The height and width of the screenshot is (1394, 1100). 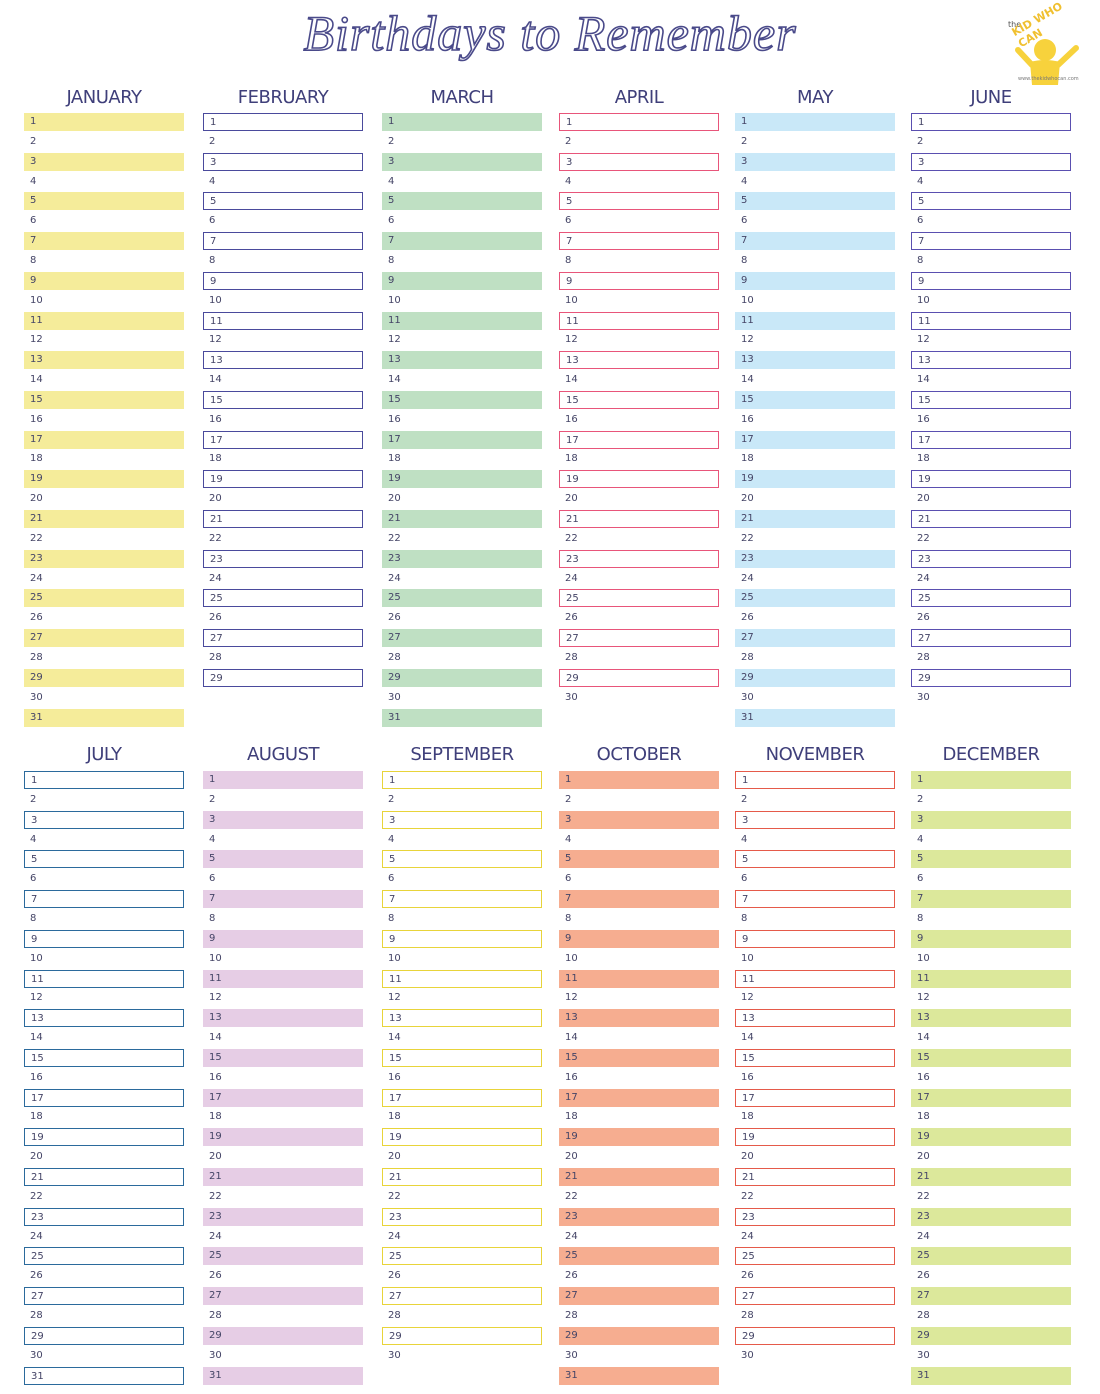 I want to click on day-row: 31, so click(x=104, y=717).